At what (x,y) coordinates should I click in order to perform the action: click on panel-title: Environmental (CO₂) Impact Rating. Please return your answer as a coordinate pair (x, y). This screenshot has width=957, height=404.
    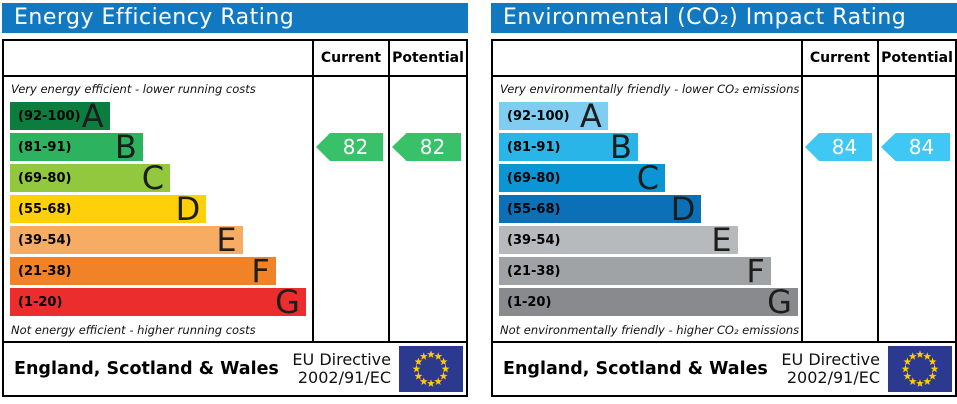
    Looking at the image, I should click on (724, 18).